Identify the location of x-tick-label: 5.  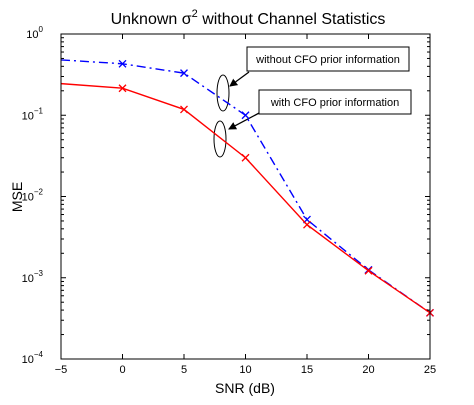
(184, 370).